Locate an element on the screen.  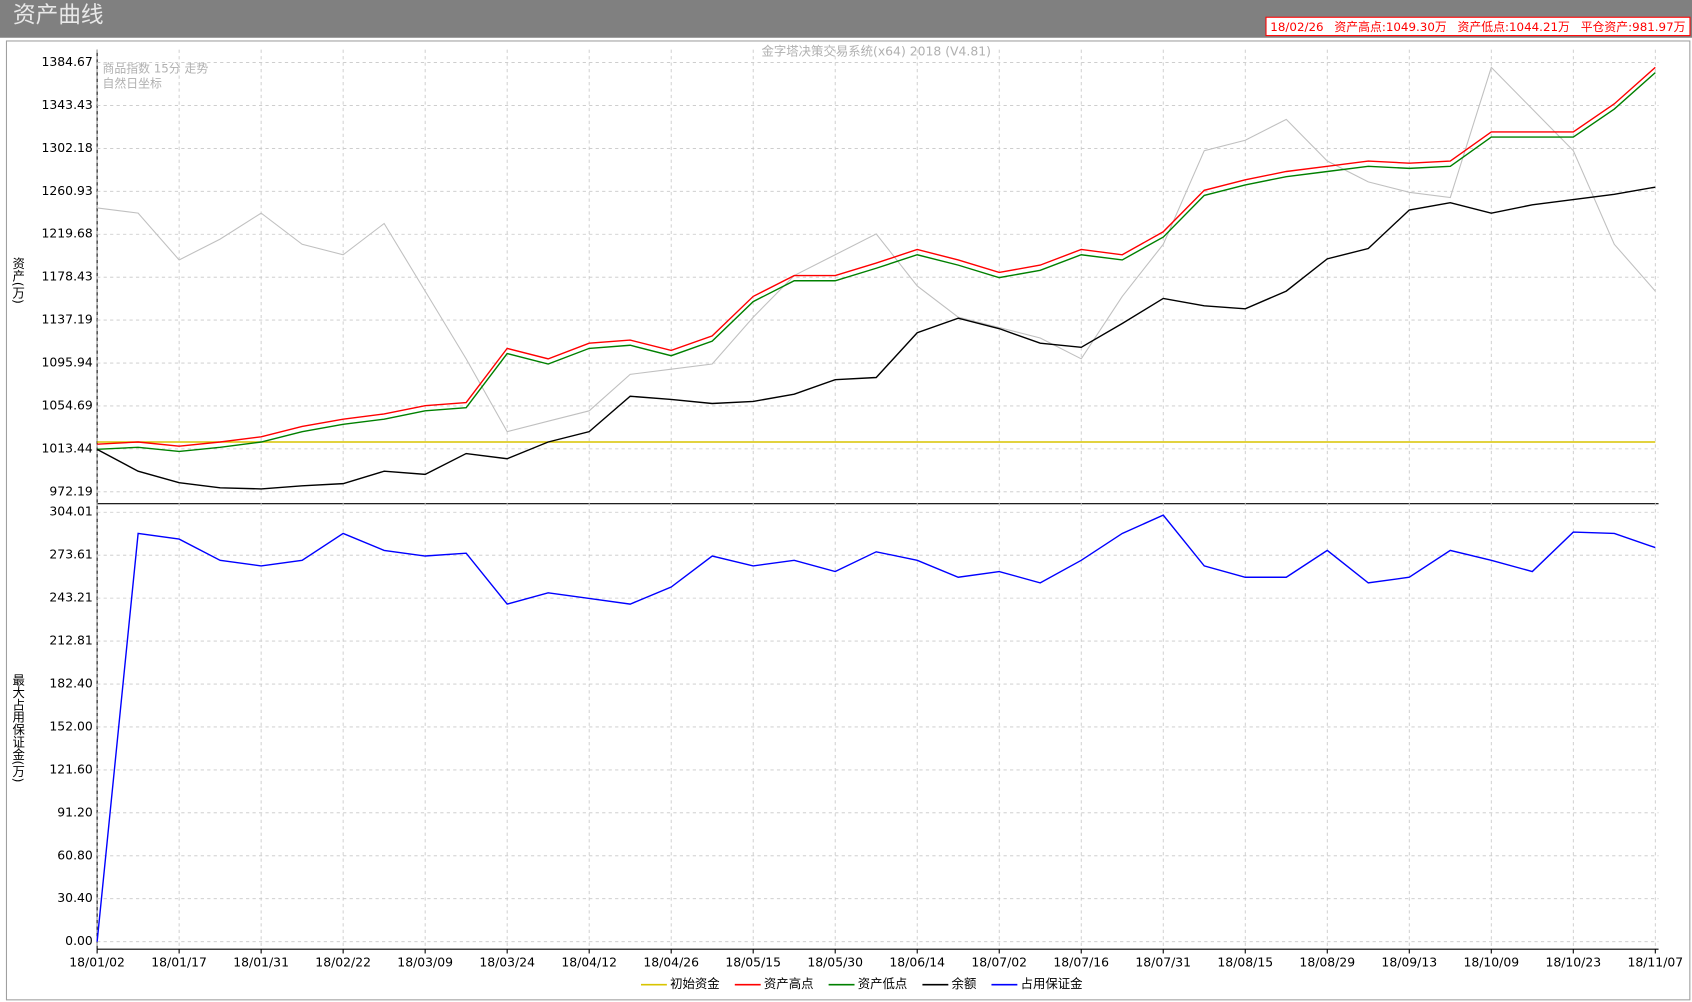
x-tick-label: 18/10/23 is located at coordinates (1573, 962).